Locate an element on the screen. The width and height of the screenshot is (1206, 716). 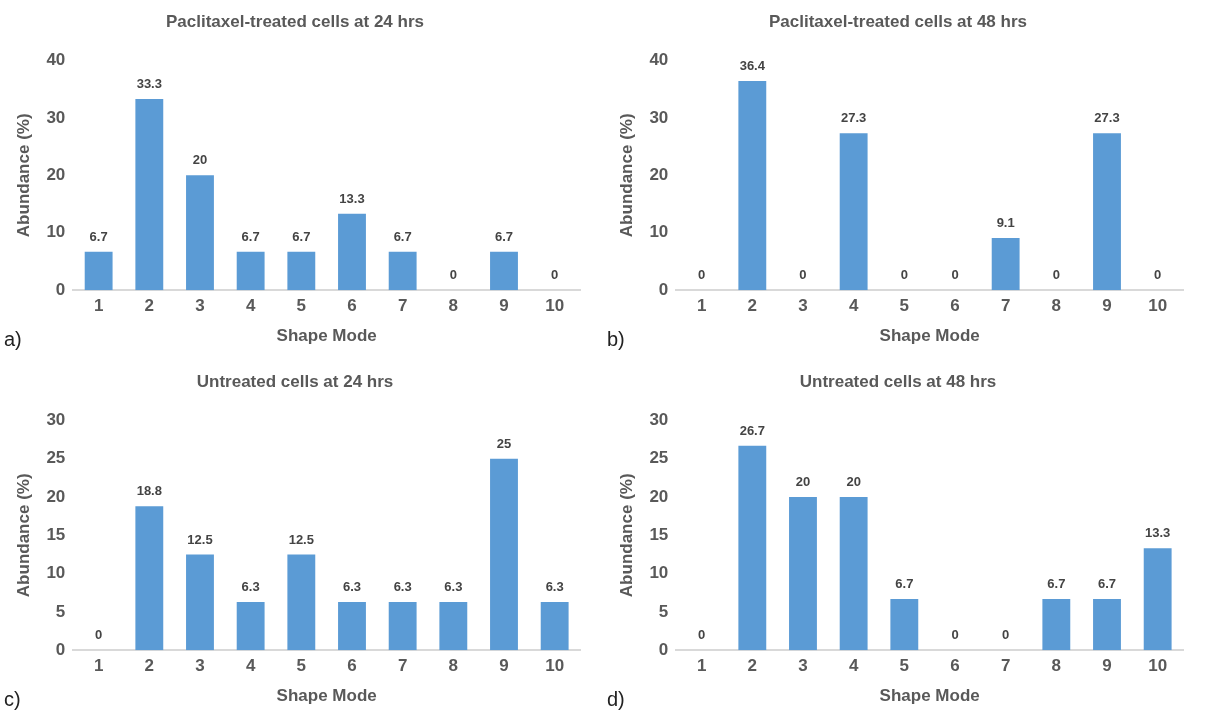
data-label: 36.4 is located at coordinates (752, 66).